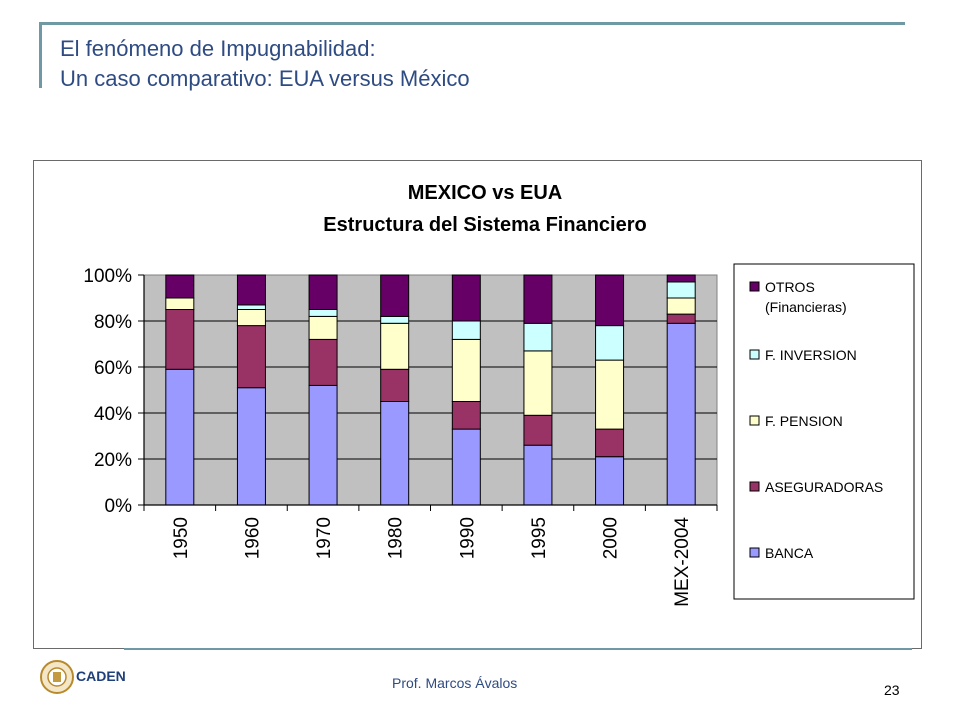 The width and height of the screenshot is (960, 720). I want to click on x-tick-label-mex-2004: MEX-2004, so click(682, 562).